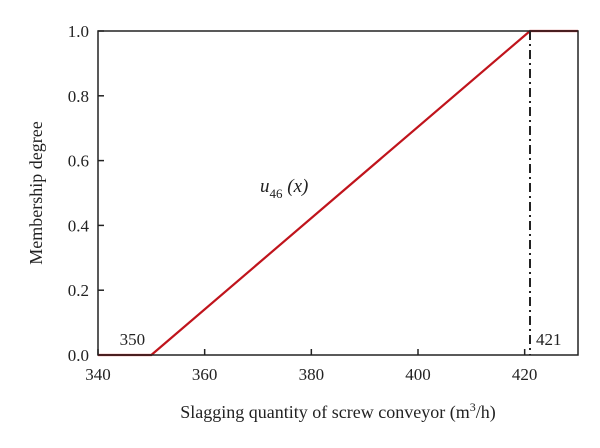 Image resolution: width=600 pixels, height=448 pixels. I want to click on curve-label-arg: (x), so click(296, 186).